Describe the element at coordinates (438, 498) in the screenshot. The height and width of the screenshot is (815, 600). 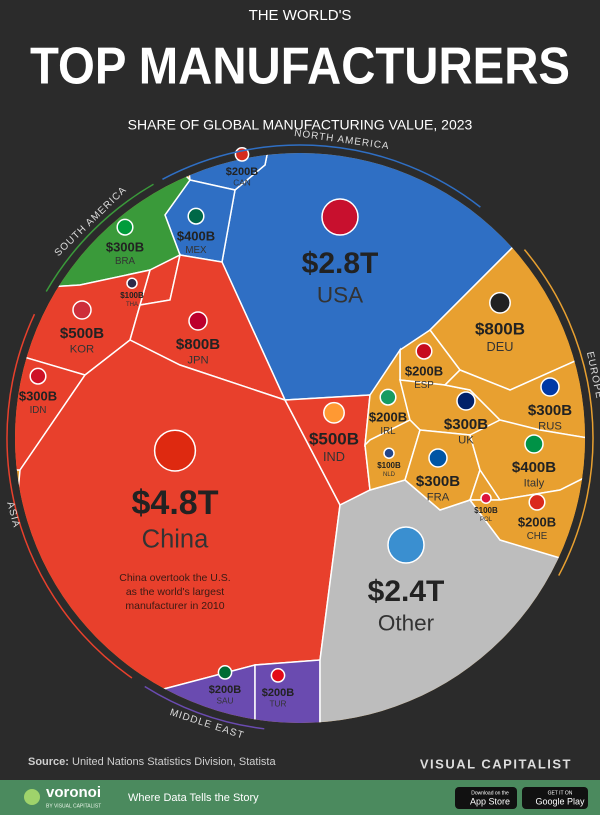
I see `category-label: FRA` at that location.